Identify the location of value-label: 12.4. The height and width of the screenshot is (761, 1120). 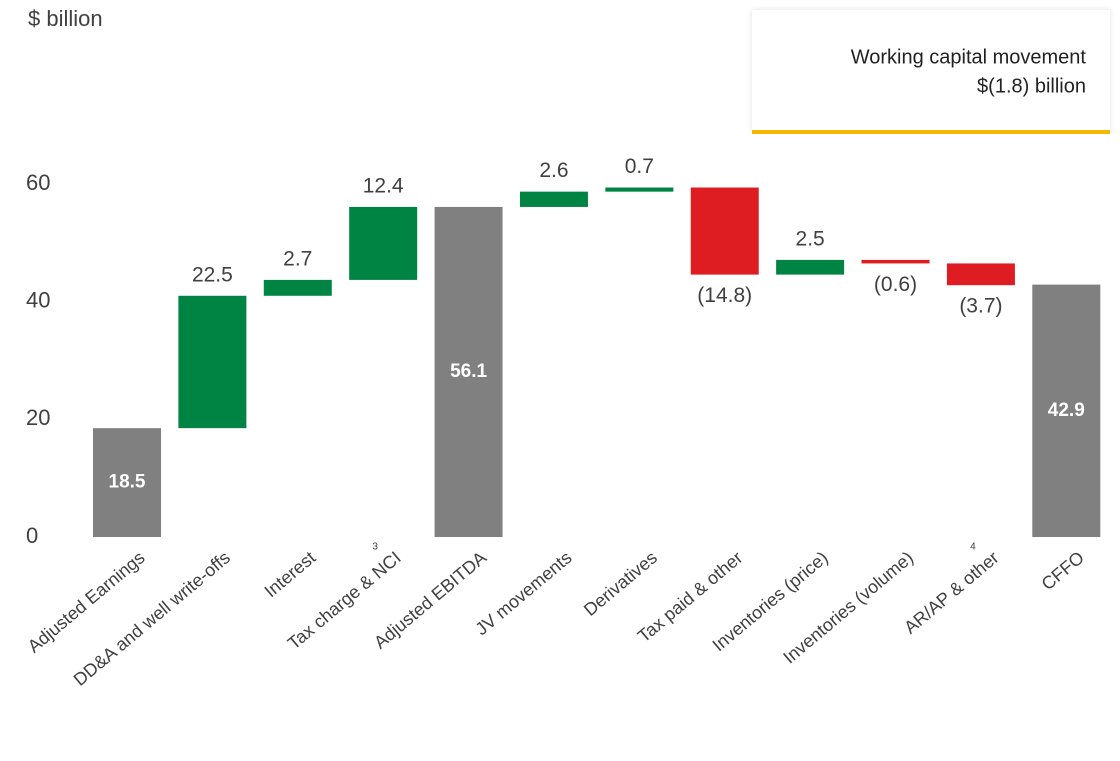
(383, 185).